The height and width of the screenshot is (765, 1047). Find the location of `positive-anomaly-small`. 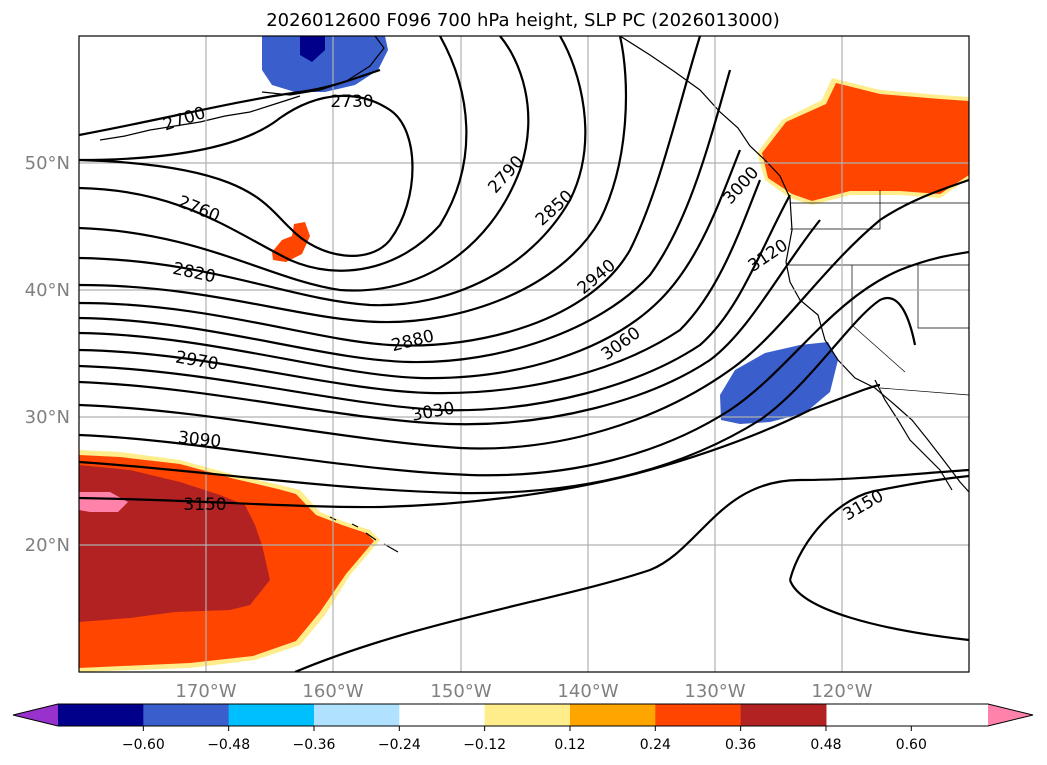

positive-anomaly-small is located at coordinates (291, 242).